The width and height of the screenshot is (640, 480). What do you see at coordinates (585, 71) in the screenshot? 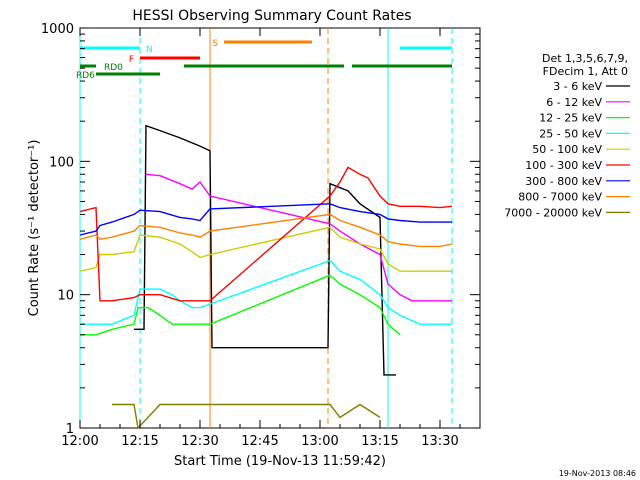
I see `legend-header-1: FDecim 1, Att 0` at bounding box center [585, 71].